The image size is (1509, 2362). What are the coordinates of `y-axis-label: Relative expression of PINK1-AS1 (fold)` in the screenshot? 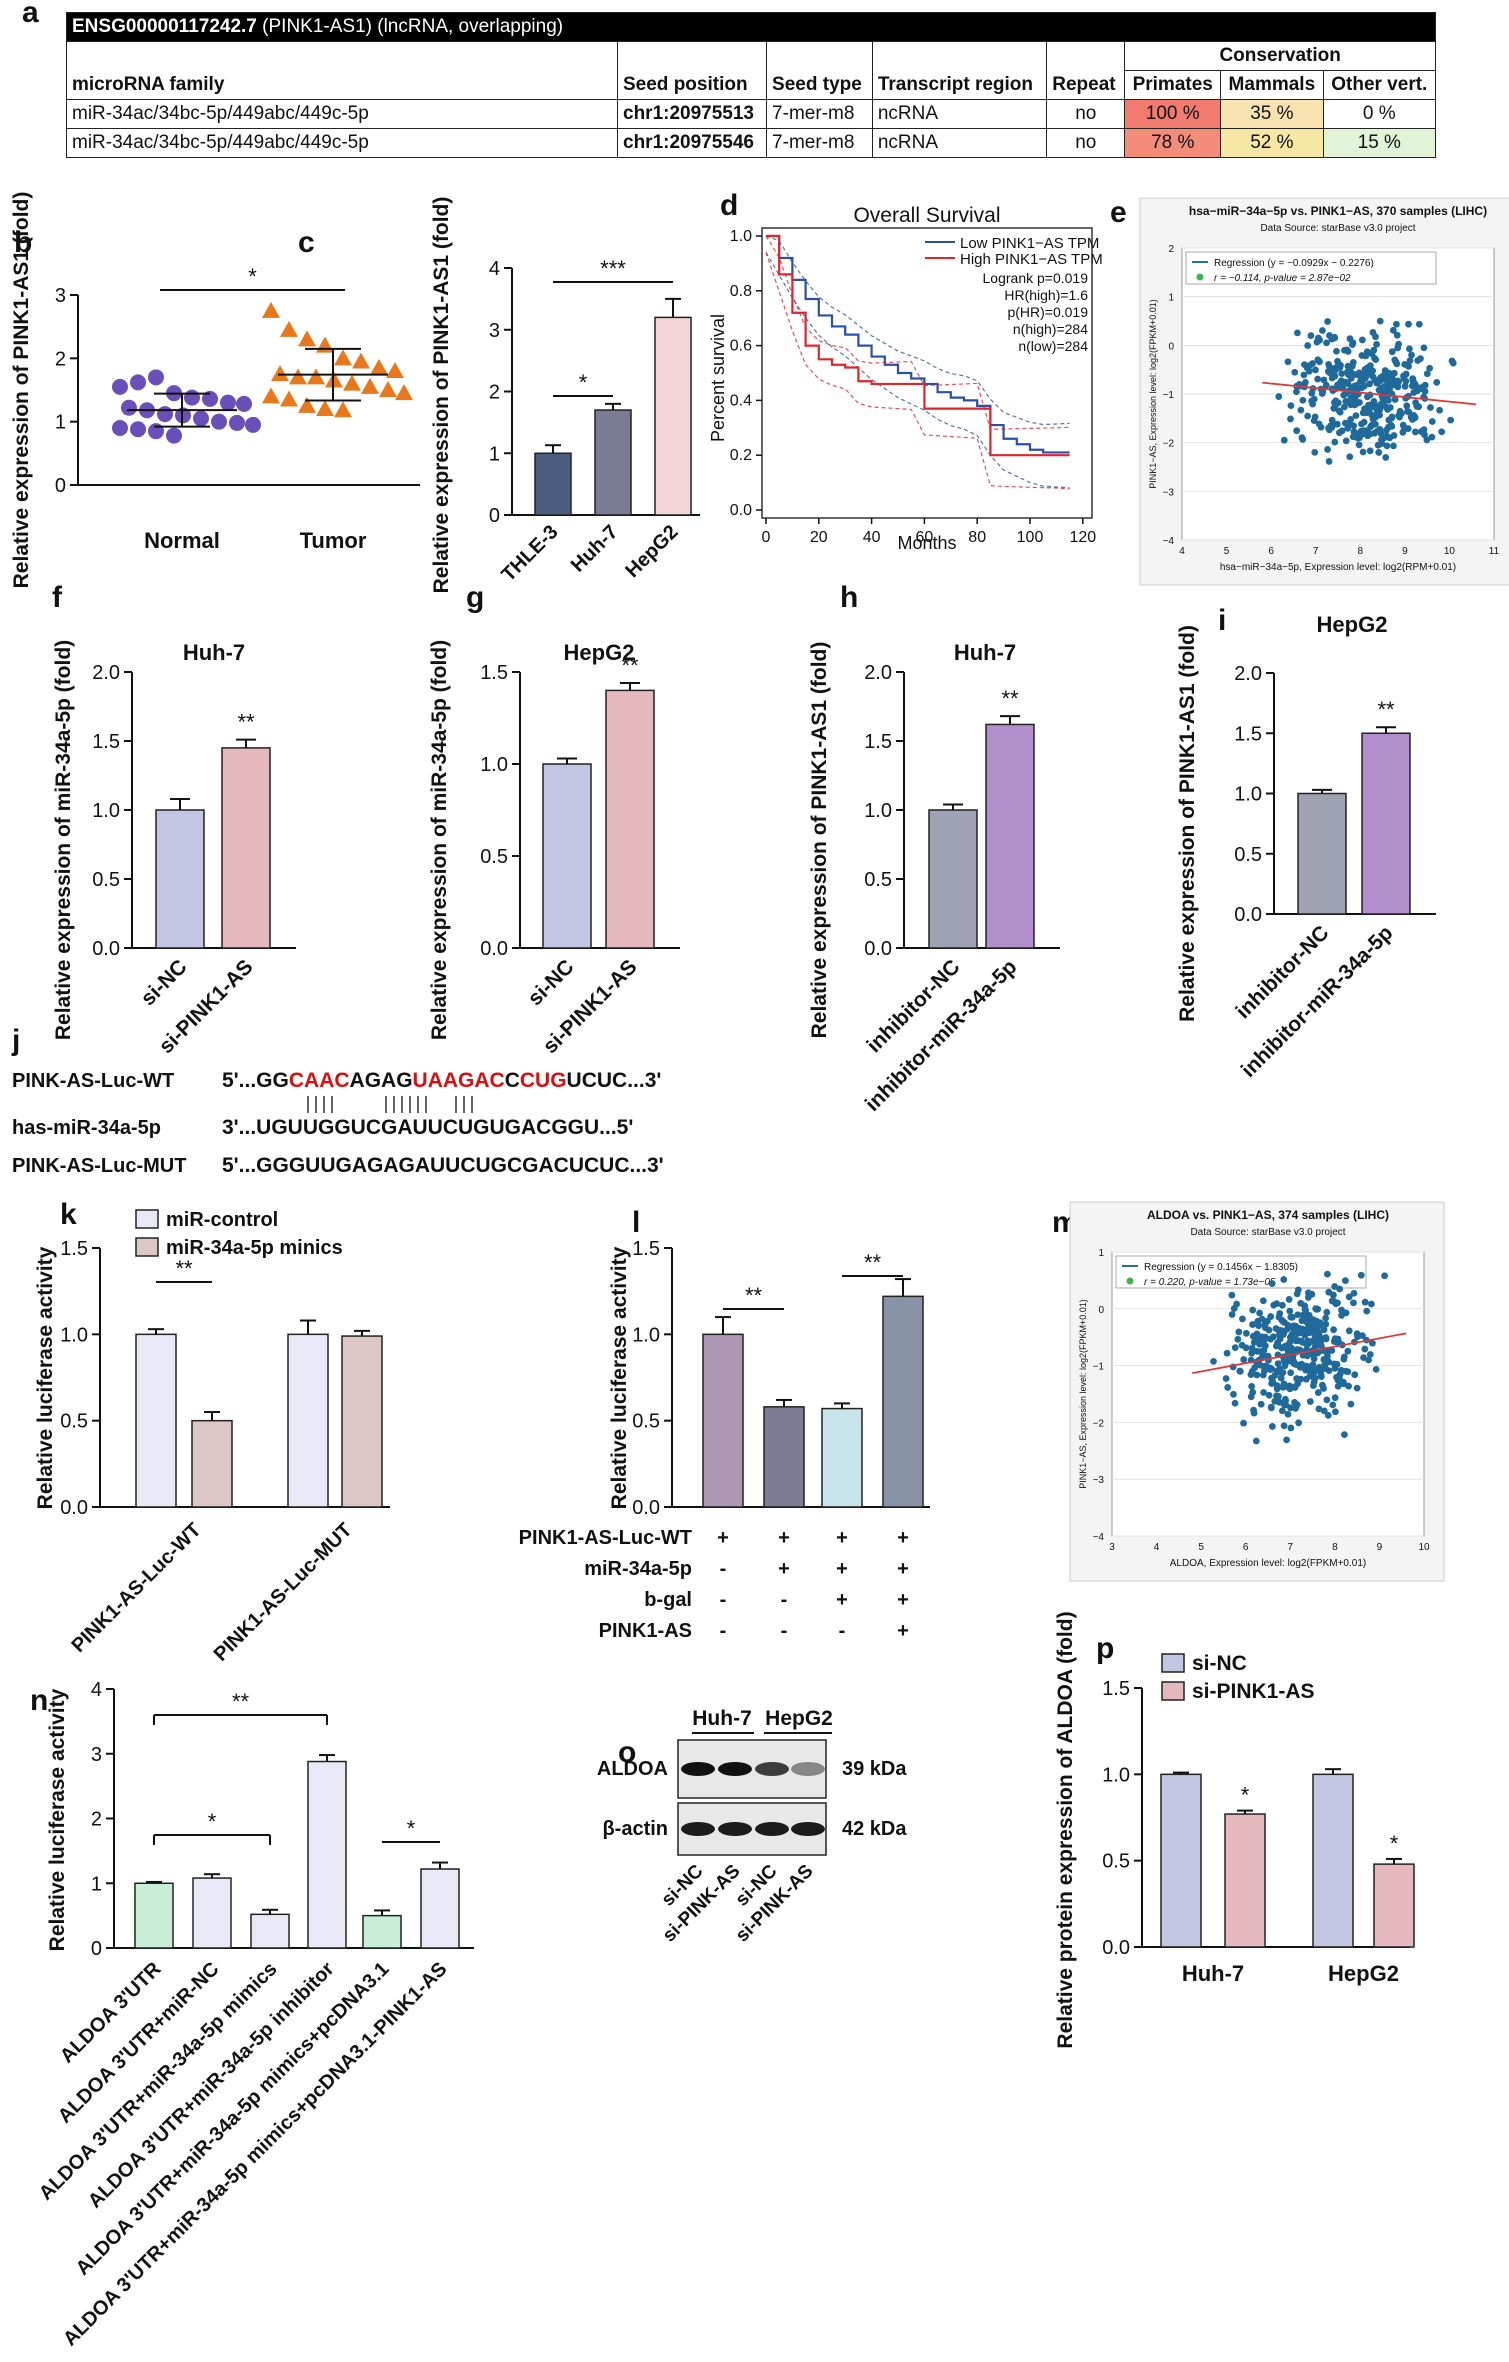 It's located at (819, 840).